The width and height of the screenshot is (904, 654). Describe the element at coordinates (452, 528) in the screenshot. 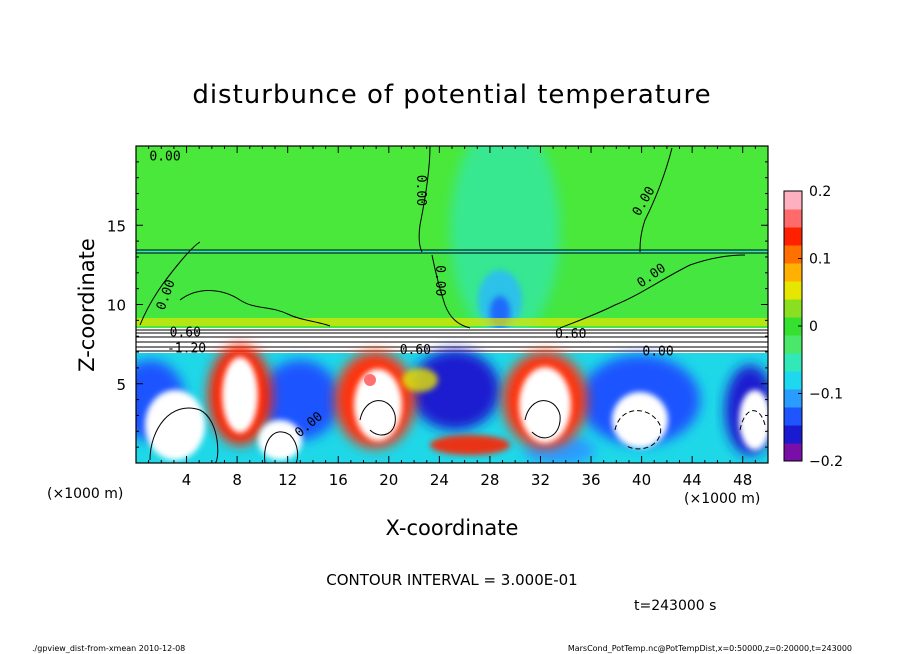

I see `x-axis-label: X-coordinate` at that location.